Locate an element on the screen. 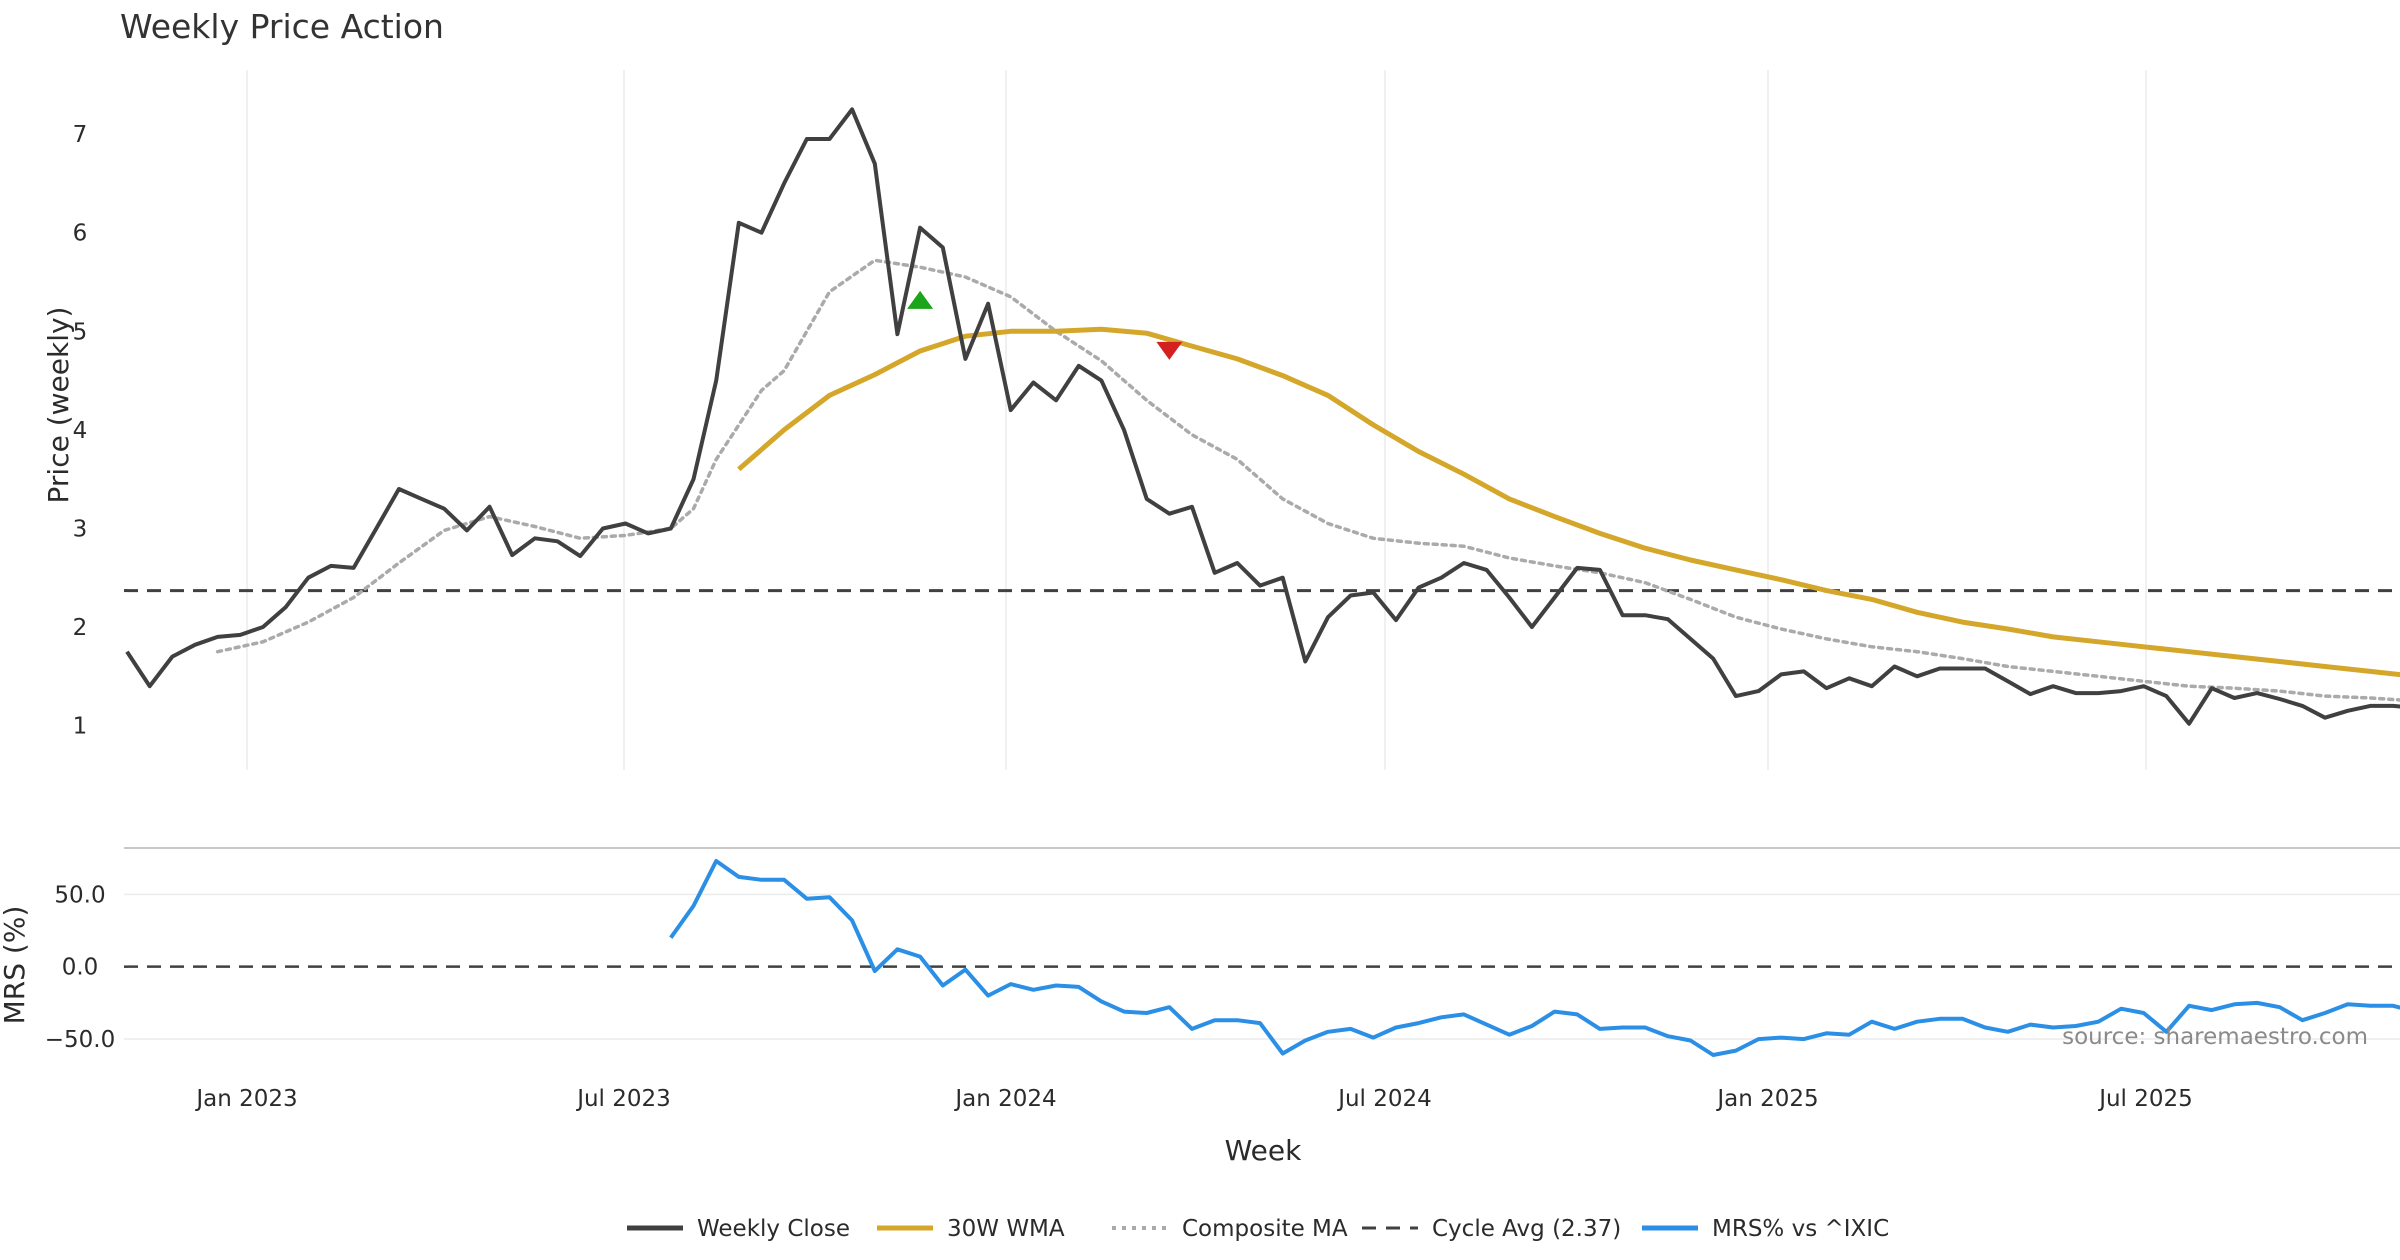 This screenshot has width=2400, height=1260. x-axis-label: Week is located at coordinates (1263, 1150).